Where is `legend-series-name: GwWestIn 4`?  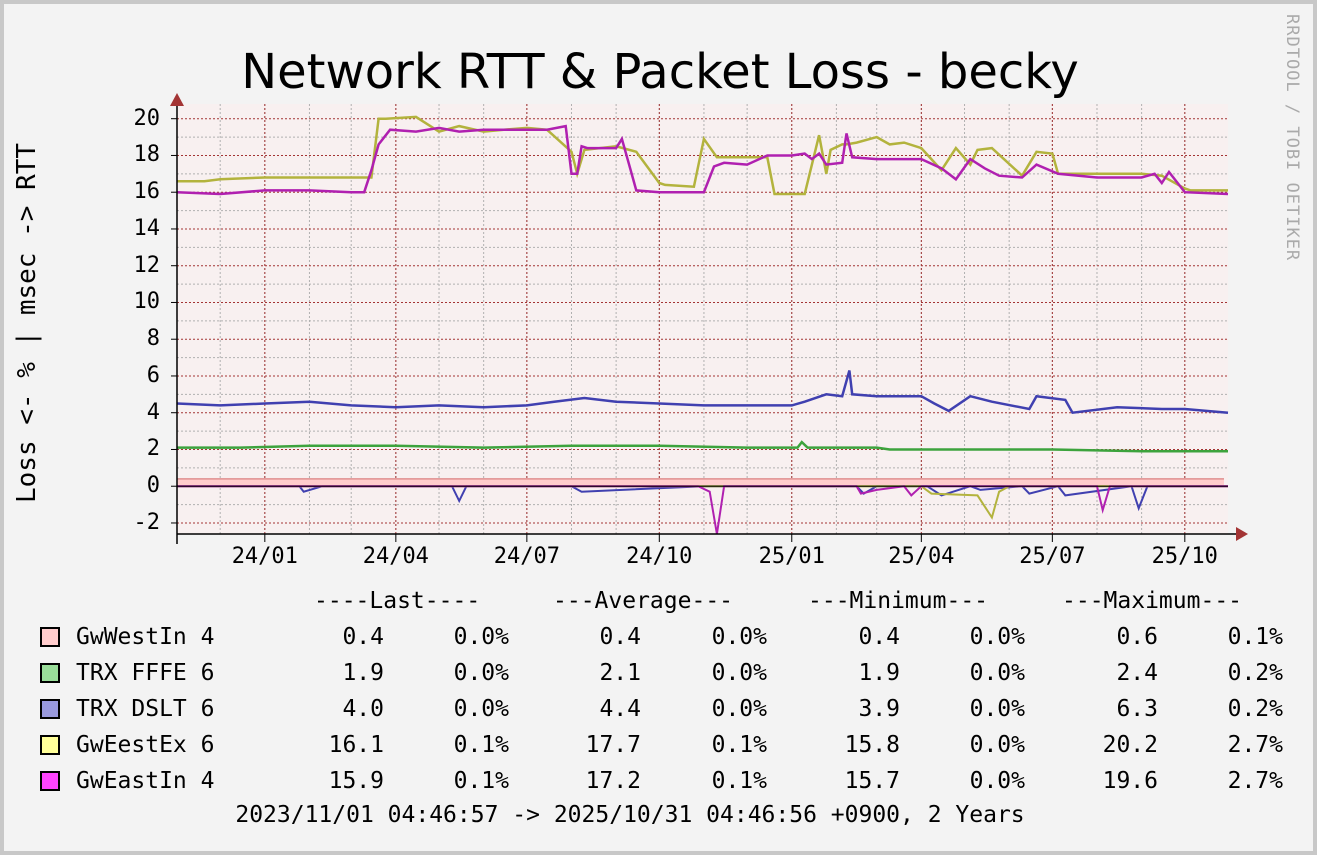 legend-series-name: GwWestIn 4 is located at coordinates (145, 637).